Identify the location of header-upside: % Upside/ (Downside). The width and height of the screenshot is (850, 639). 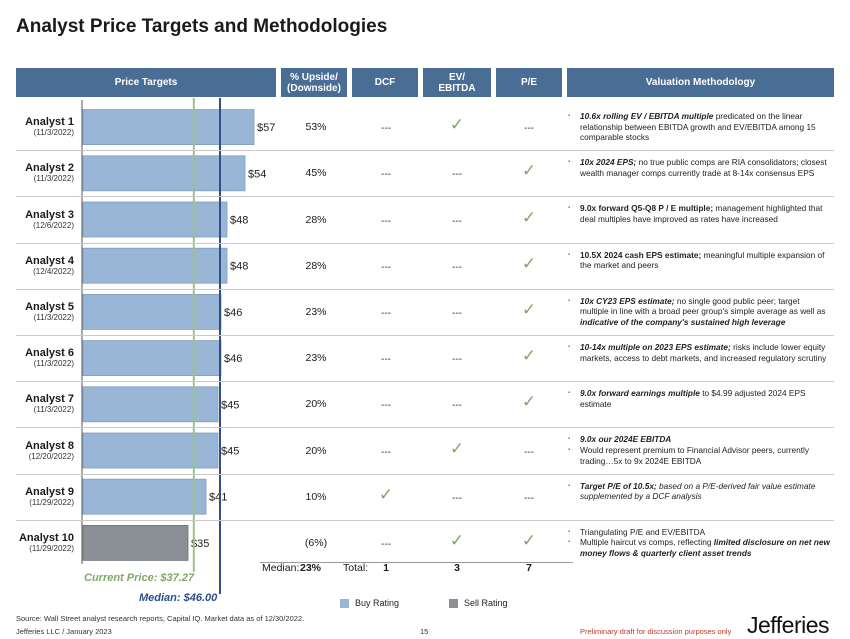
(314, 82).